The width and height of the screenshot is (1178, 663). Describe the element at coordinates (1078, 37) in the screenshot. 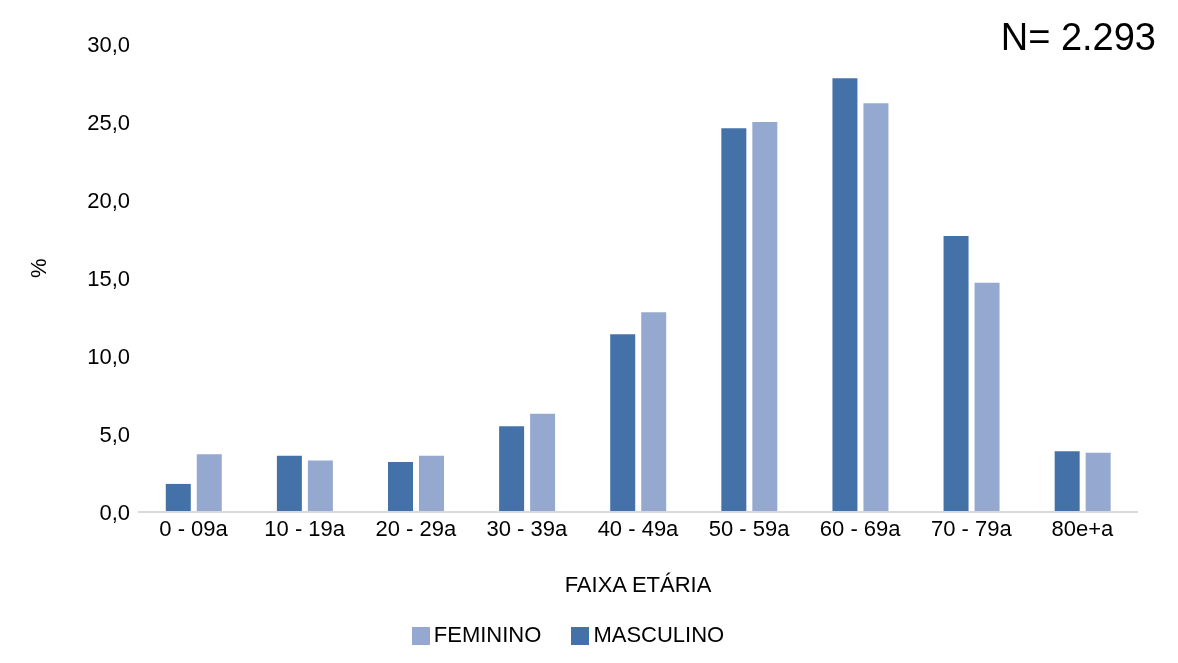

I see `annotation: N= 2.293` at that location.